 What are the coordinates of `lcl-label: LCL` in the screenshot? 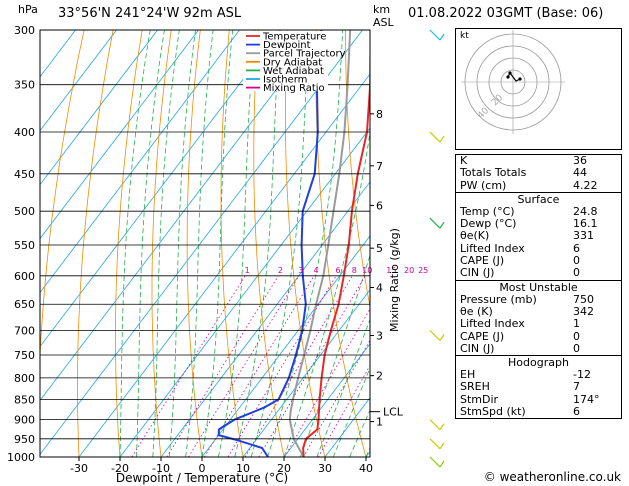 It's located at (393, 412).